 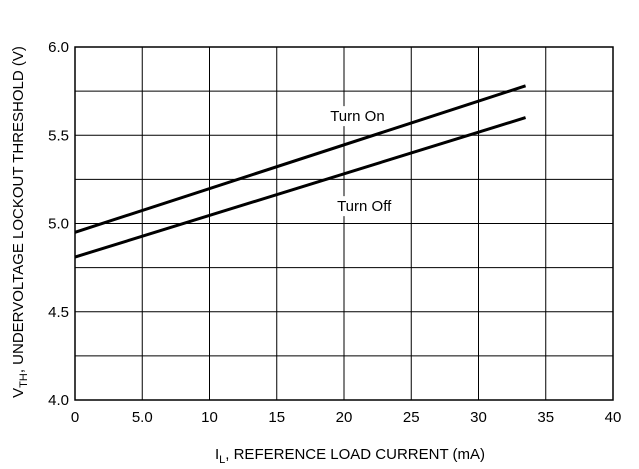 I want to click on x-tick-label: 40, so click(x=613, y=417).